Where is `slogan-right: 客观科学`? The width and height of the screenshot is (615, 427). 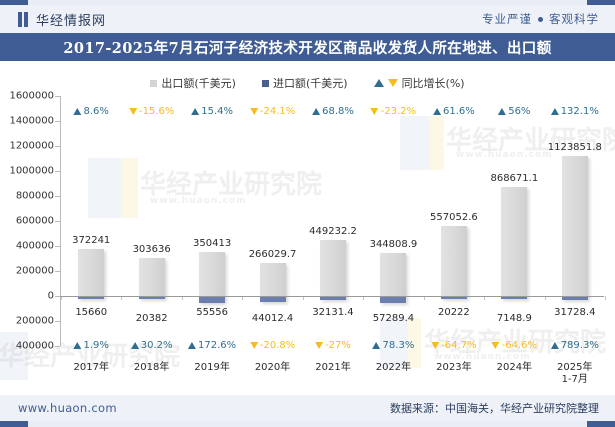 slogan-right: 客观科学 is located at coordinates (574, 19).